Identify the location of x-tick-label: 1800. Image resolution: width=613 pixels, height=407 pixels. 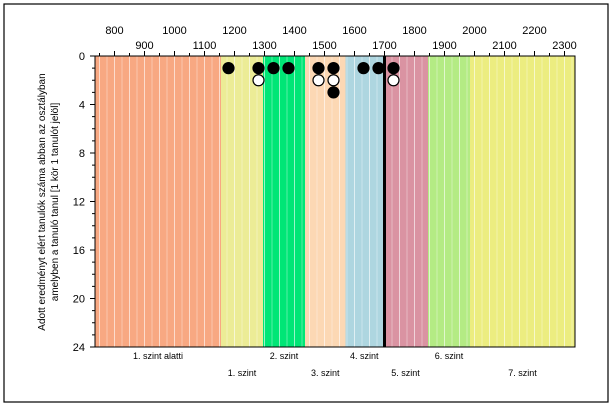
(414, 31).